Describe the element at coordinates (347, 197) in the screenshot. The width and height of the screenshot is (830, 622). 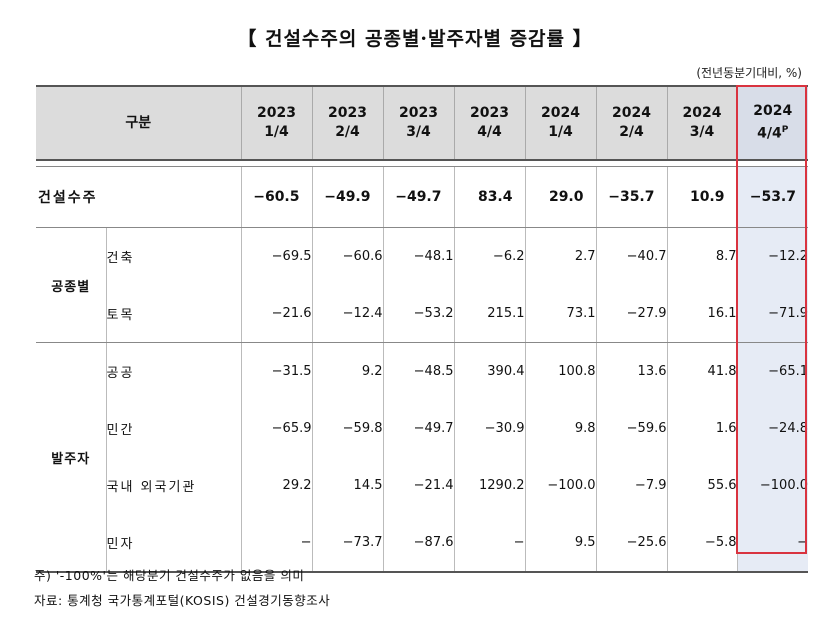
I see `total-value: −49.9` at that location.